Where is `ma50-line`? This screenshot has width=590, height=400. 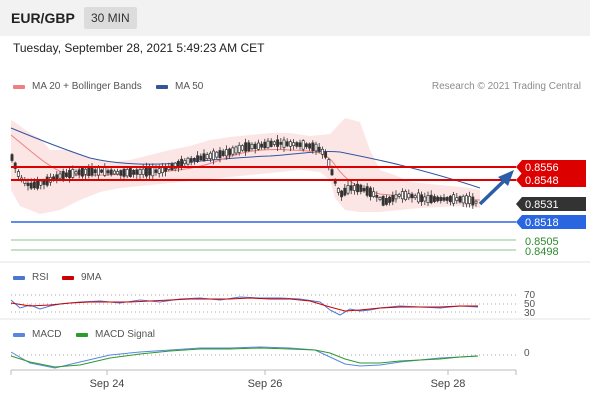 ma50-line is located at coordinates (245, 158).